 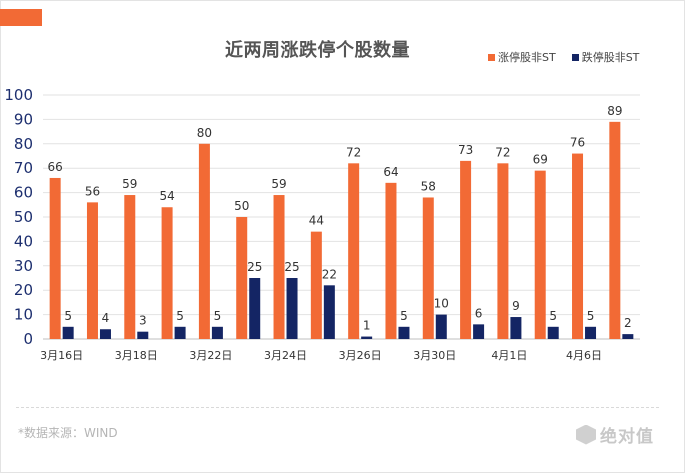 I want to click on y-tick-label: 20, so click(x=23, y=290).